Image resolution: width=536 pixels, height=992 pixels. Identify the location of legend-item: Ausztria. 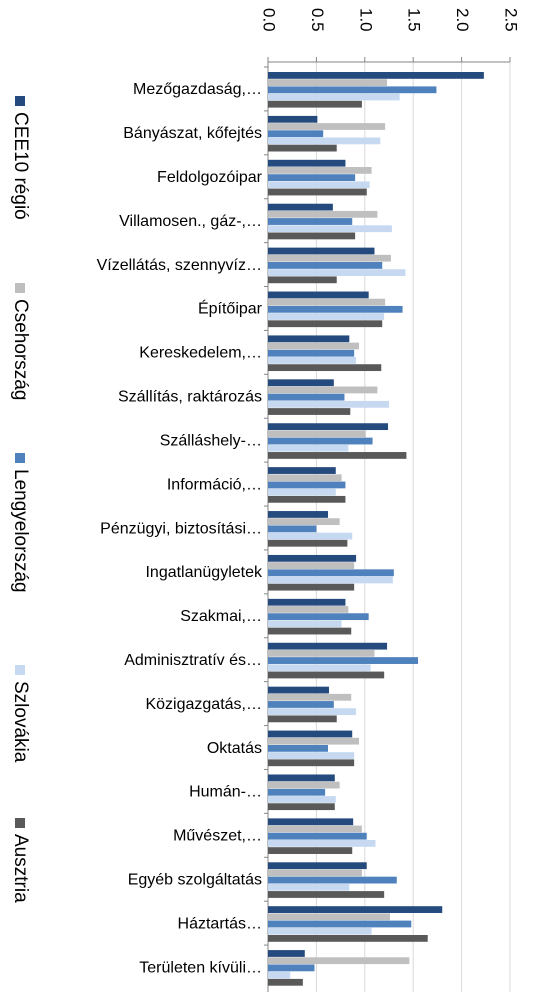
(20, 860).